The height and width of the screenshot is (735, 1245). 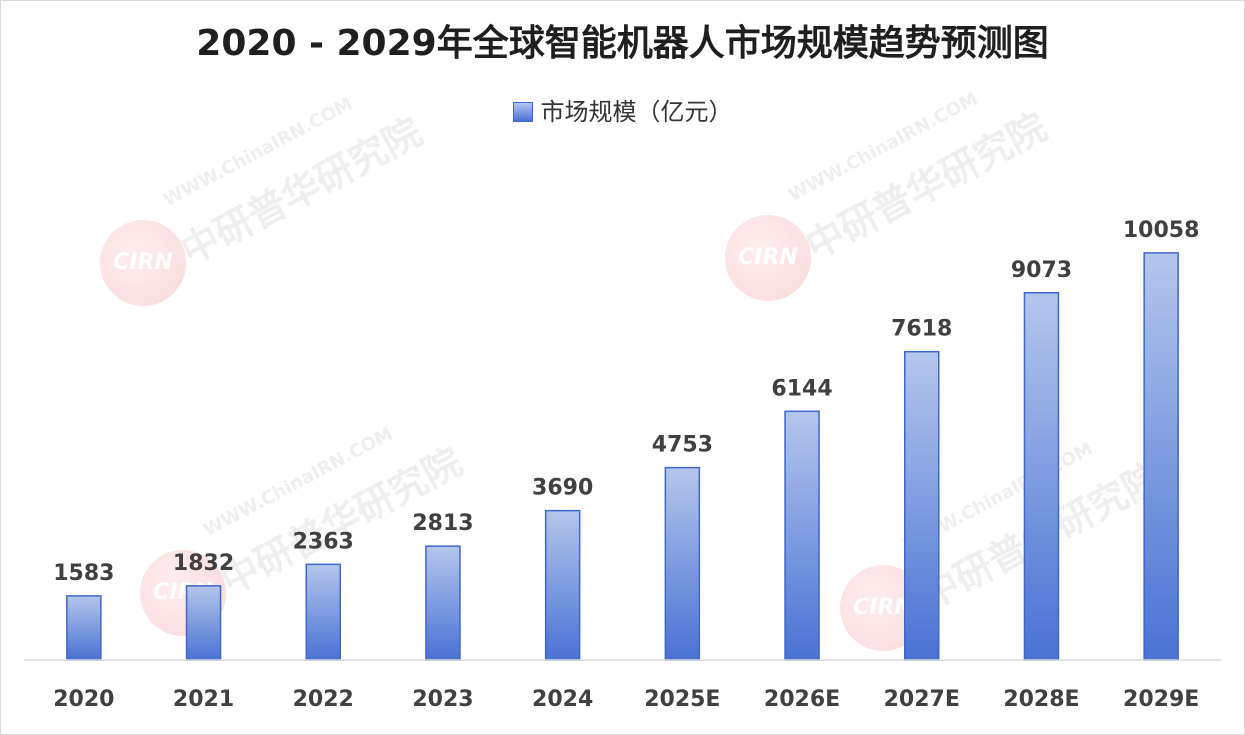 I want to click on bar-2028E, so click(x=1041, y=476).